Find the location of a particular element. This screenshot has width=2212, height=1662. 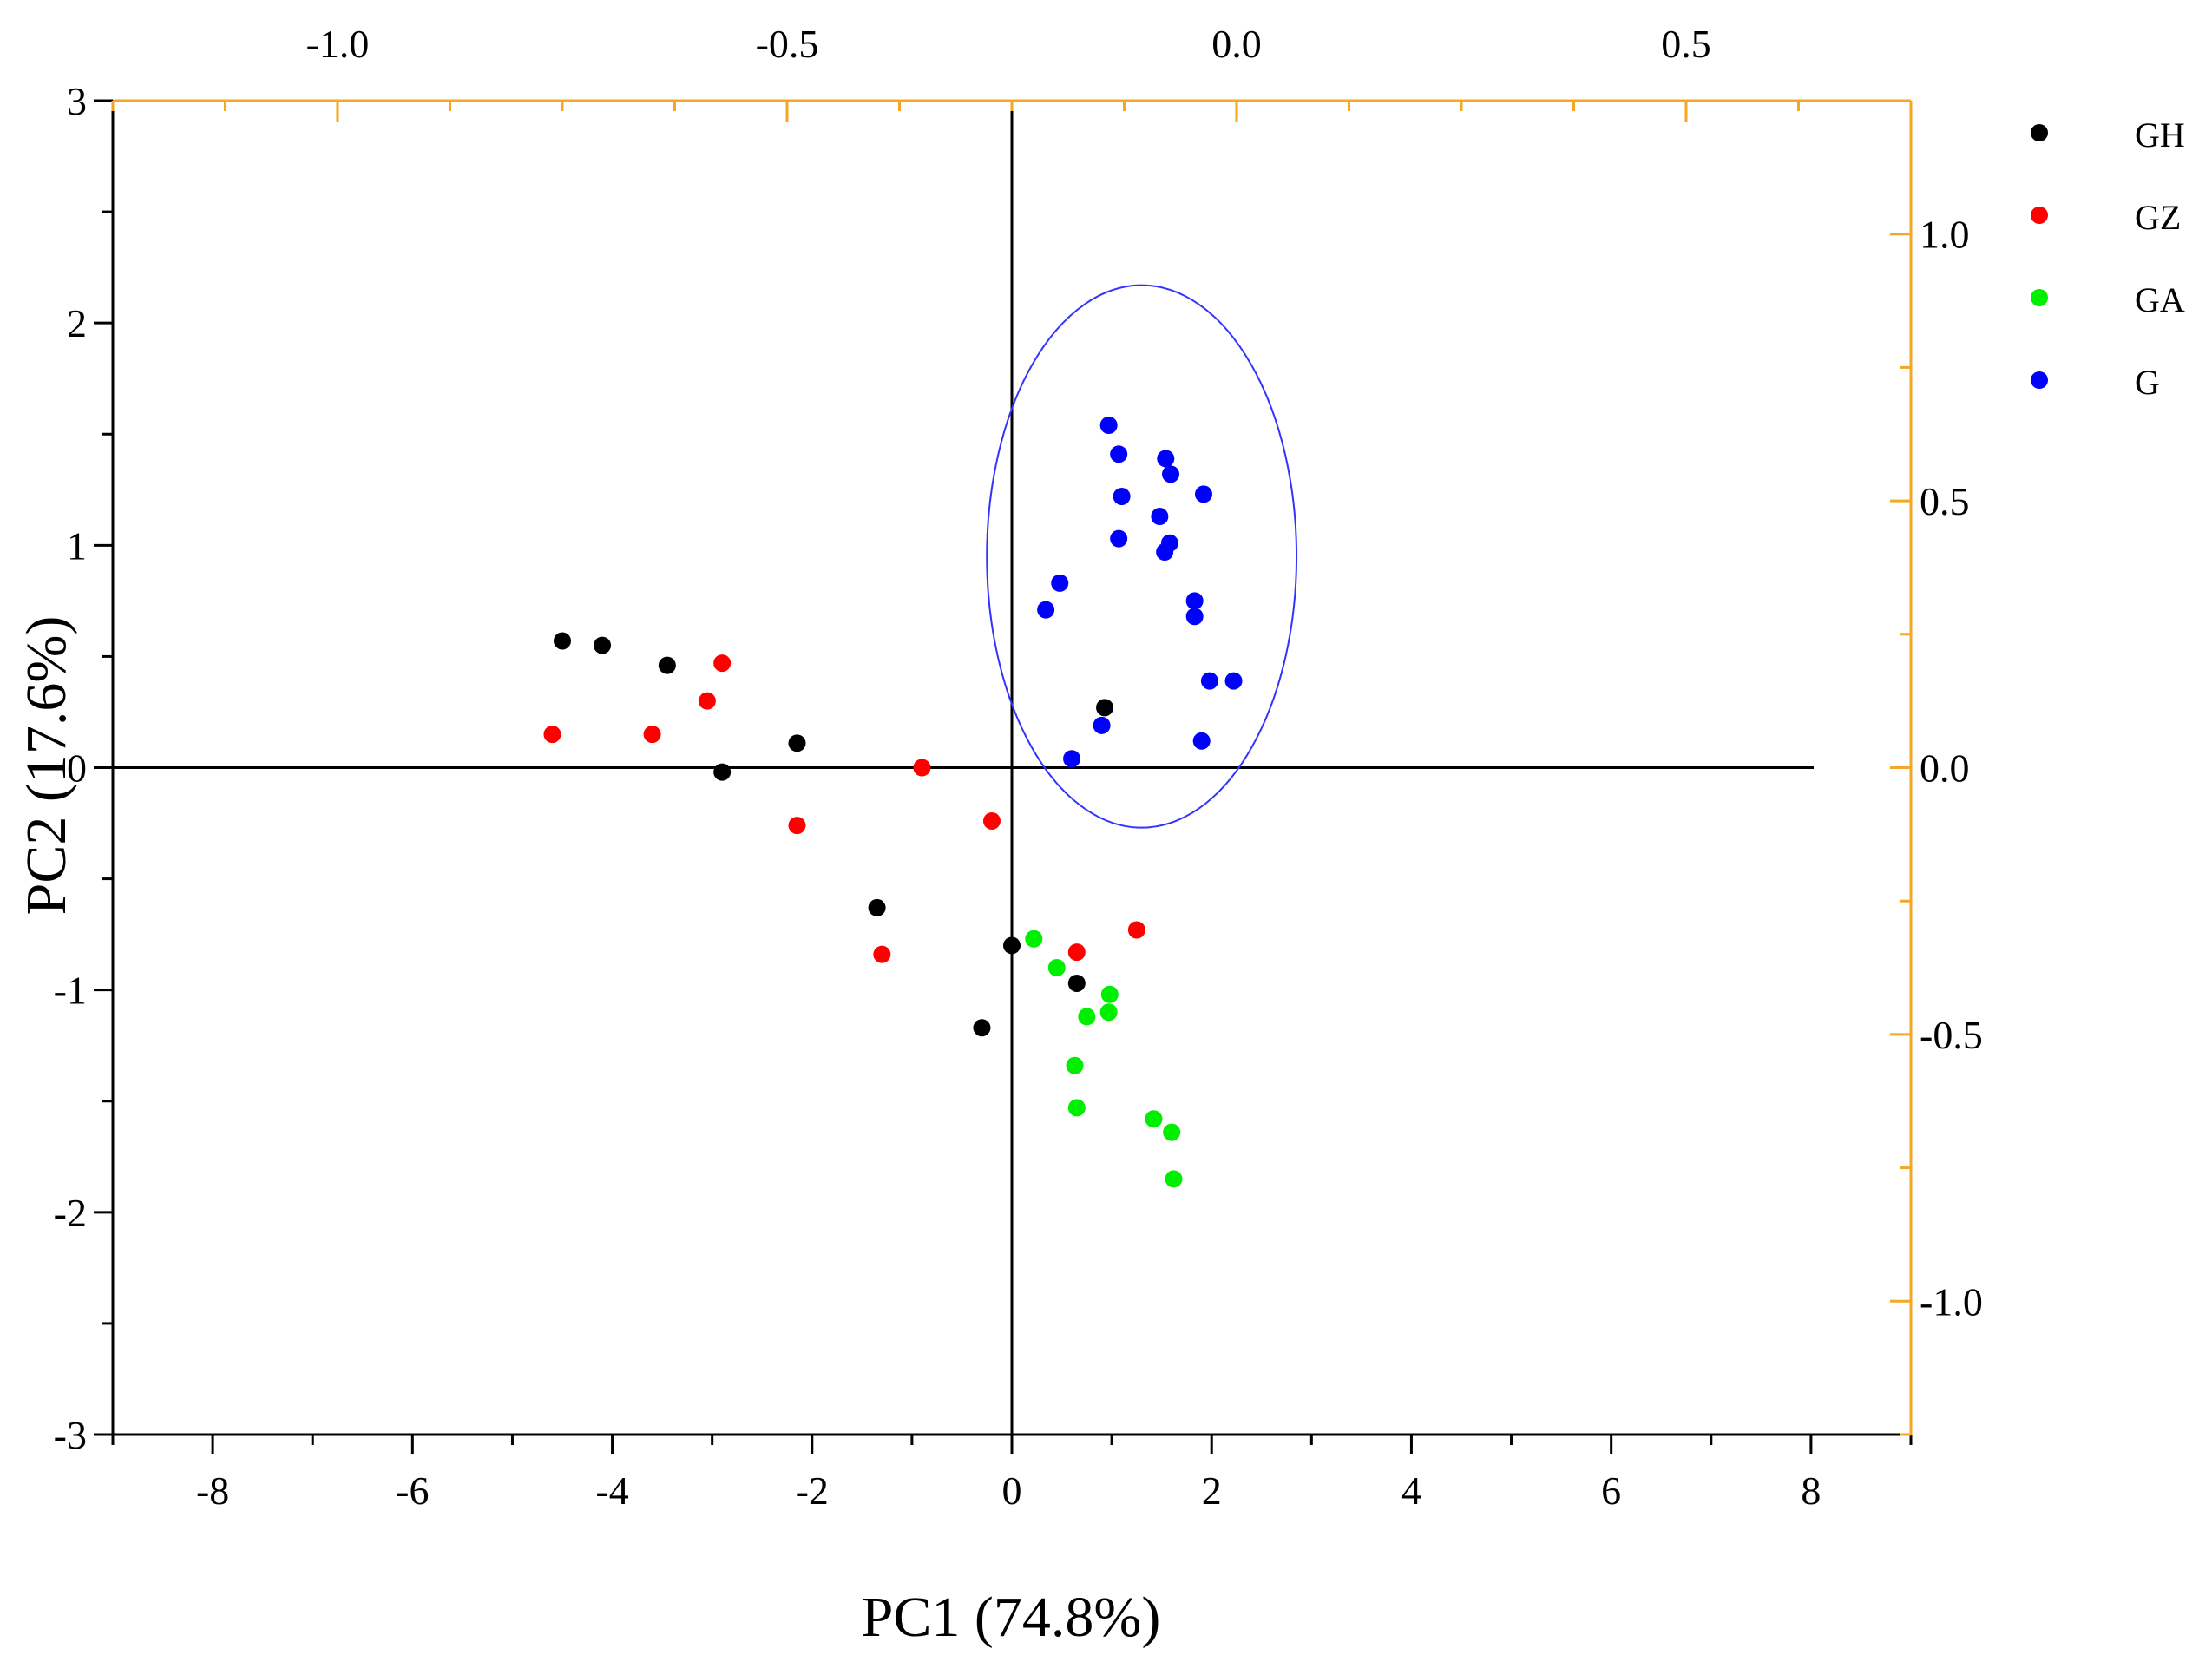

x-tick-label: -2 is located at coordinates (812, 1490).